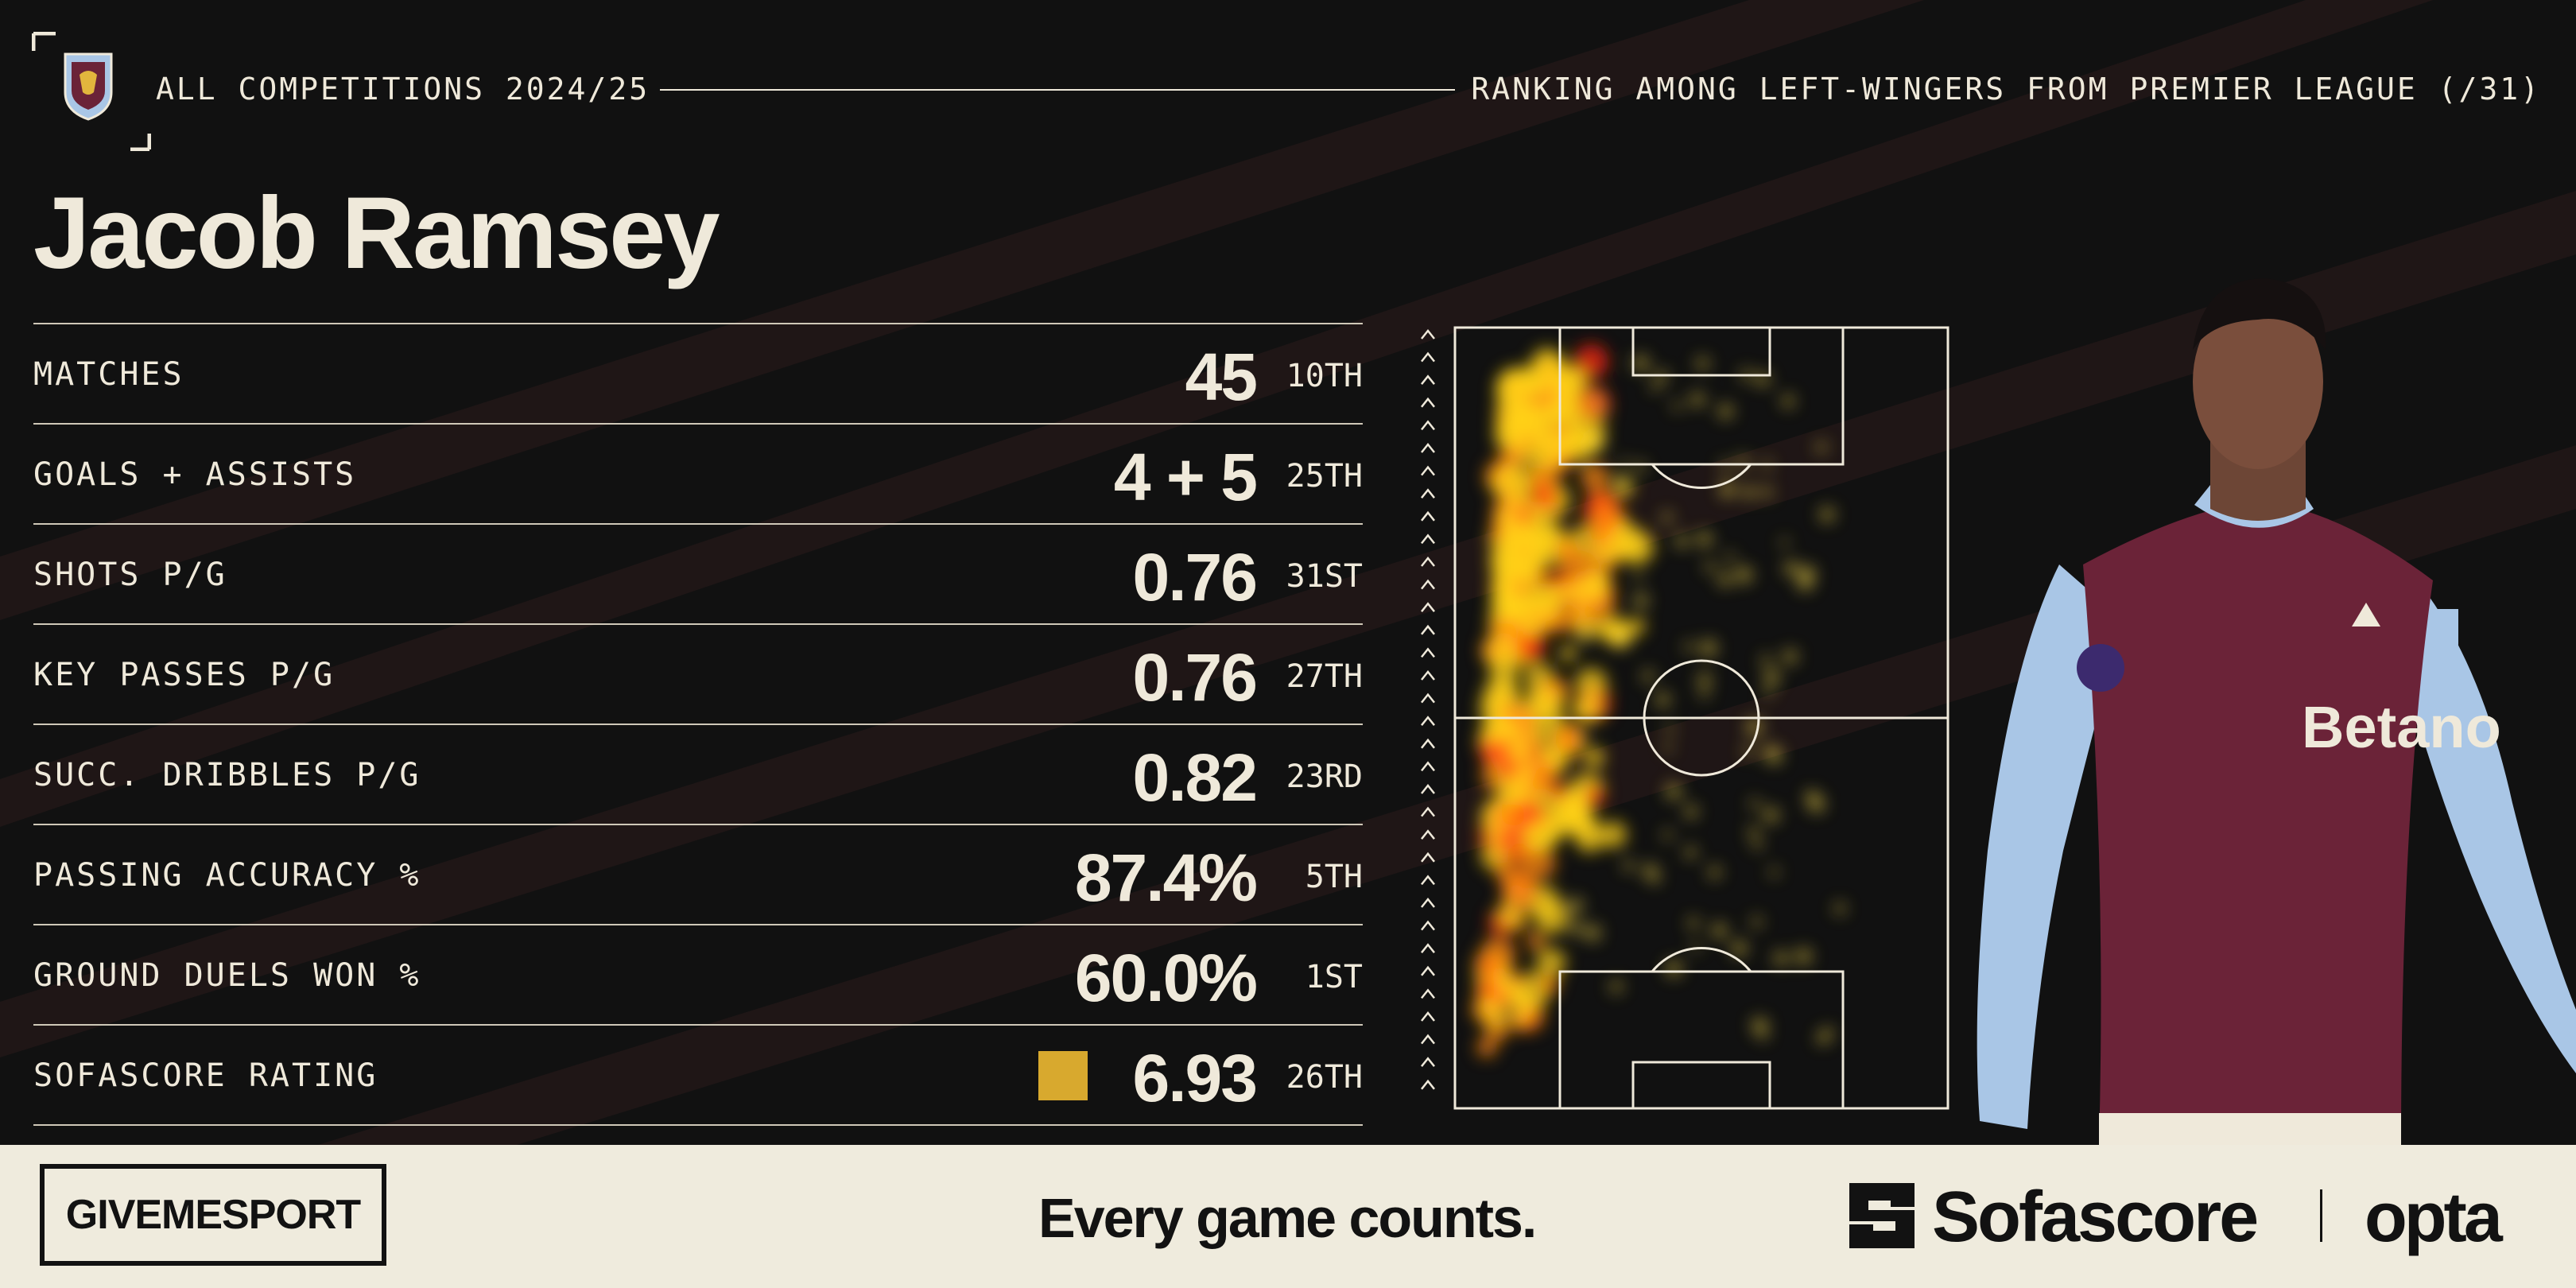  What do you see at coordinates (698, 373) in the screenshot?
I see `stat-row-matches: MATCHES 45 10TH` at bounding box center [698, 373].